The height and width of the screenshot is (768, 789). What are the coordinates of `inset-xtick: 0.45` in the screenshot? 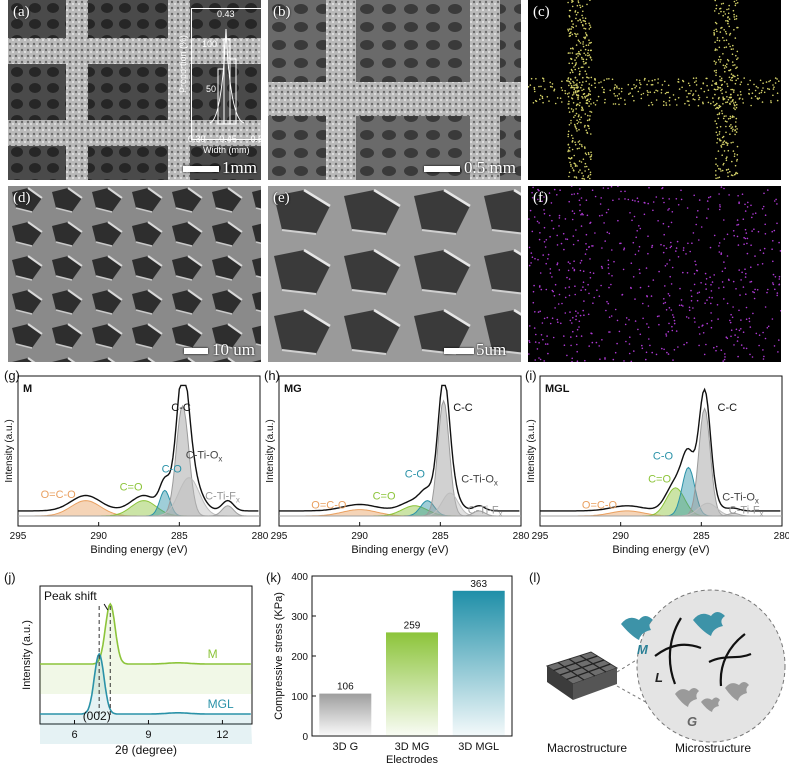 It's located at (228, 139).